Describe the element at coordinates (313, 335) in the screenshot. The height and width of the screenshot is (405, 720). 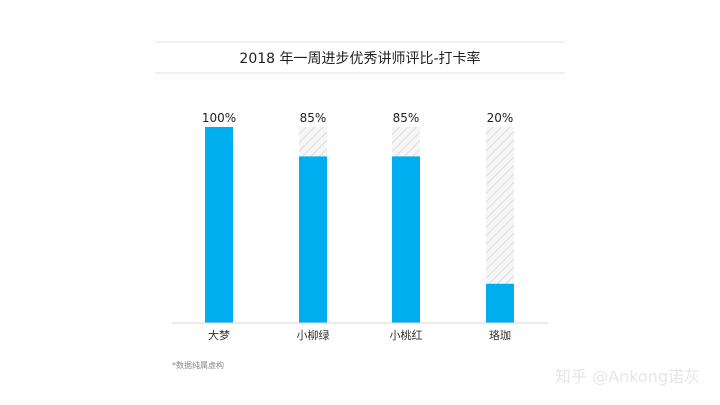
I see `category-label-2: 小柳绿` at that location.